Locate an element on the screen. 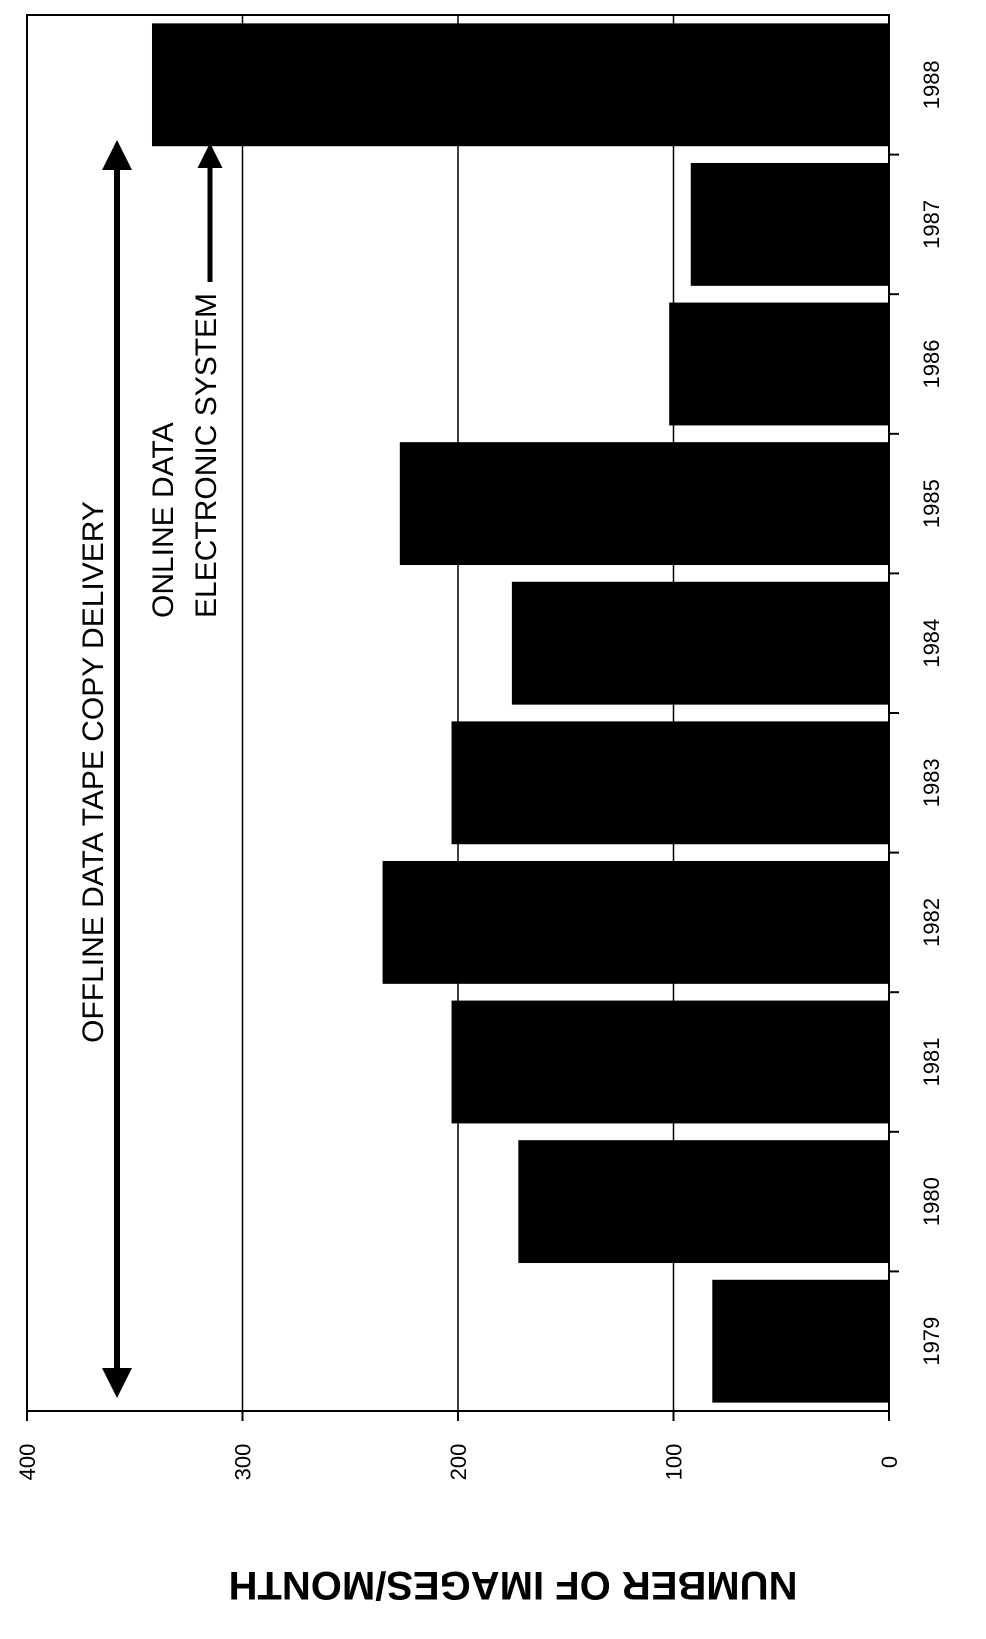 The width and height of the screenshot is (986, 1639). value-tick-label: 100 is located at coordinates (674, 1462).